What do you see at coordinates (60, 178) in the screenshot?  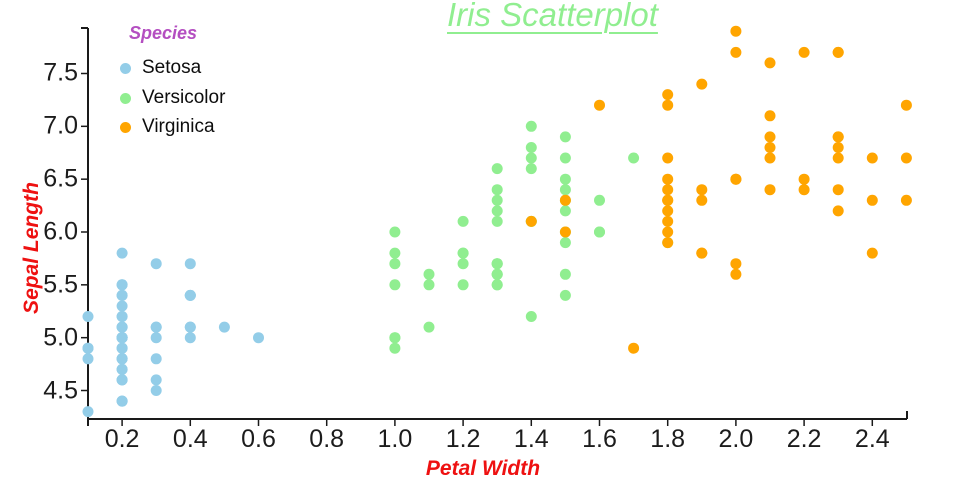 I see `y-tick-label: 6.5` at bounding box center [60, 178].